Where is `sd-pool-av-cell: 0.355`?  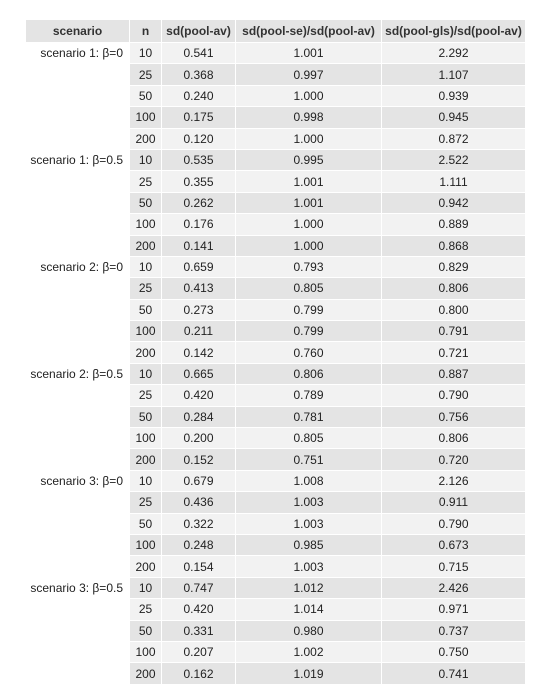 sd-pool-av-cell: 0.355 is located at coordinates (199, 182).